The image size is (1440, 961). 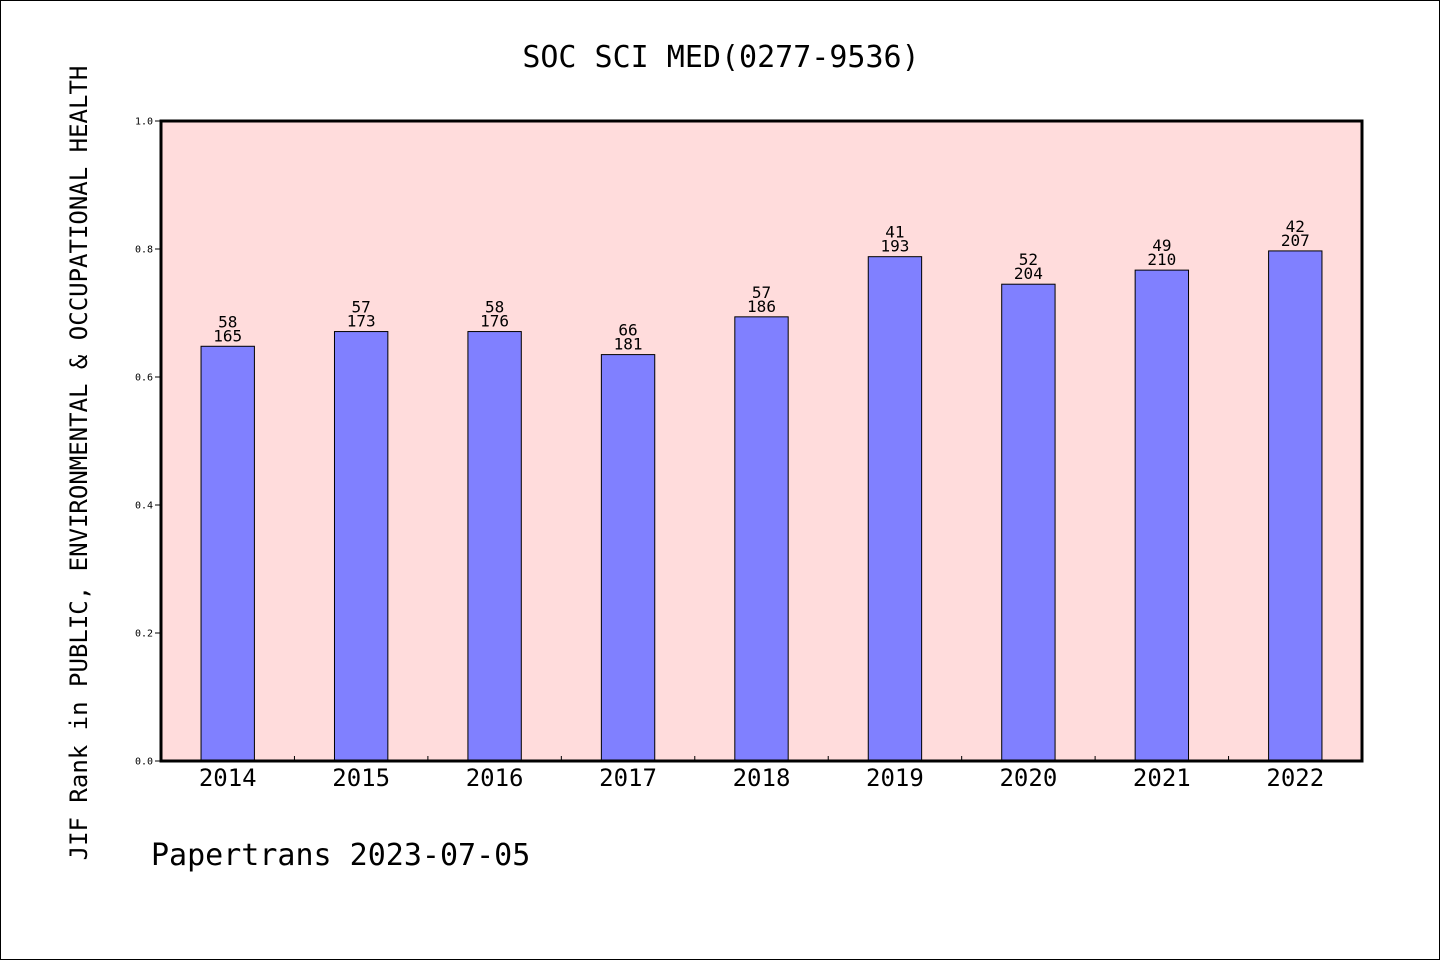 What do you see at coordinates (227, 335) in the screenshot?
I see `bar-total-label: 165` at bounding box center [227, 335].